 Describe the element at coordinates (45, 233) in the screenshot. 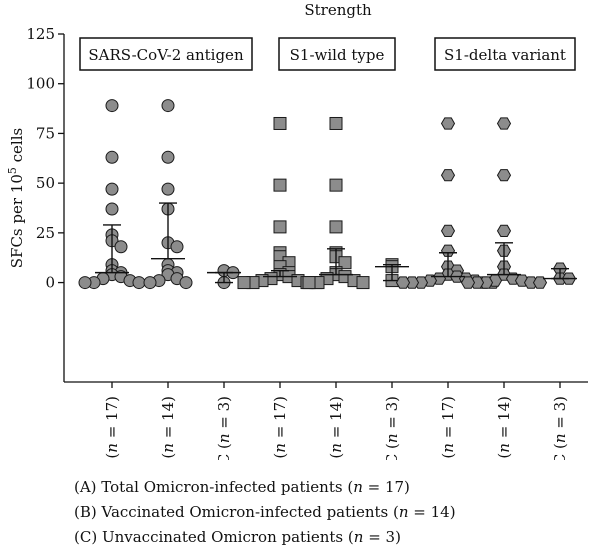

I see `y-tick-label: 25` at that location.